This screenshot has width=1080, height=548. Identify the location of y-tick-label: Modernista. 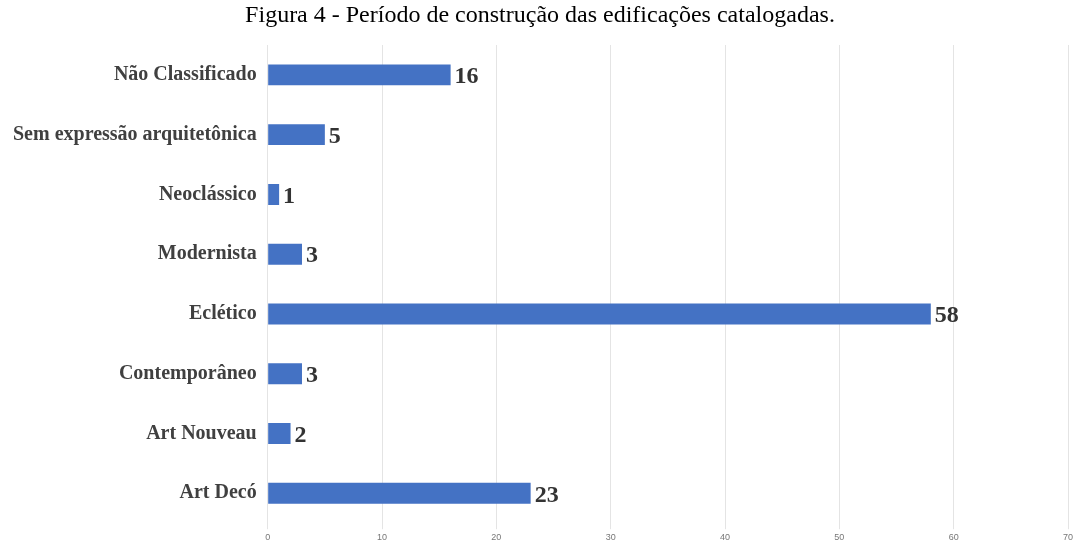
(207, 252).